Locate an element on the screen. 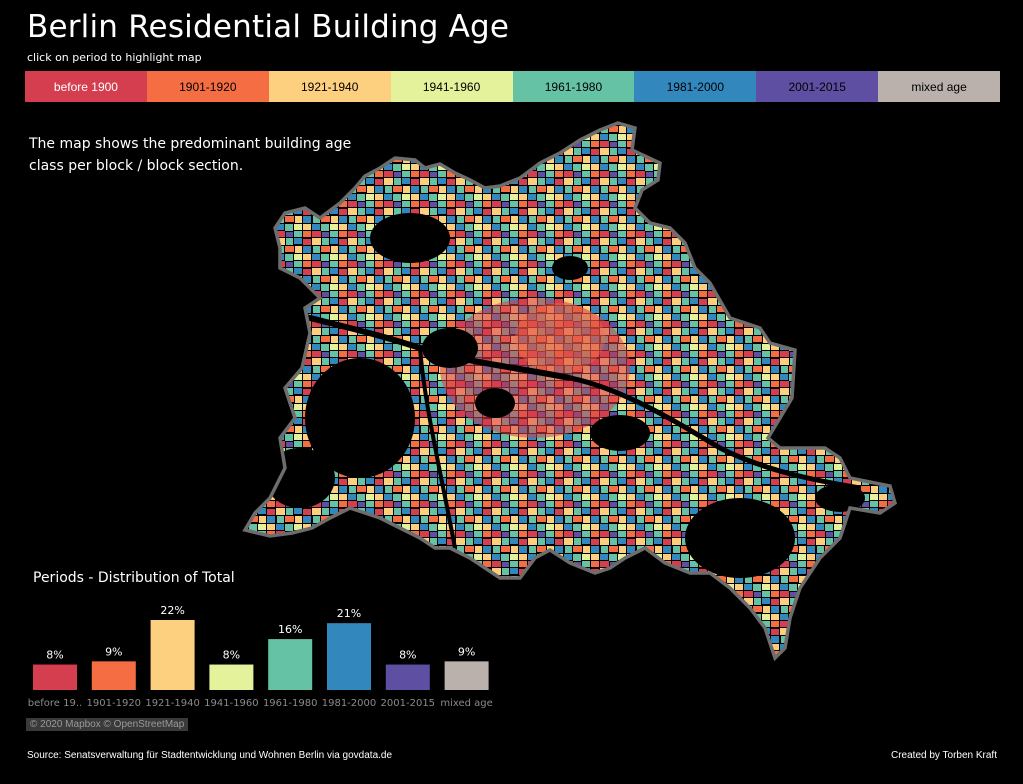 This screenshot has width=1023, height=784. page-subtitle: click on period to highlight map is located at coordinates (114, 57).